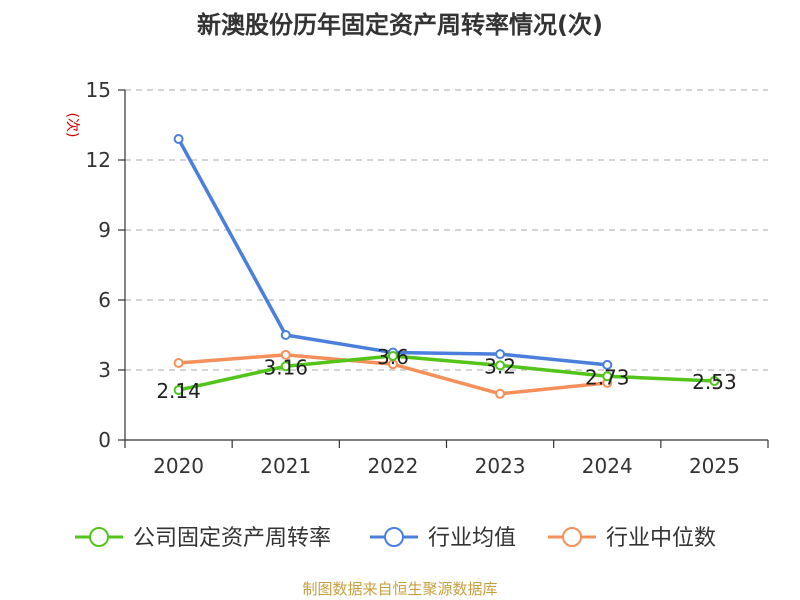 This screenshot has height=600, width=800. Describe the element at coordinates (500, 354) in the screenshot. I see `point-s1-2023` at that location.